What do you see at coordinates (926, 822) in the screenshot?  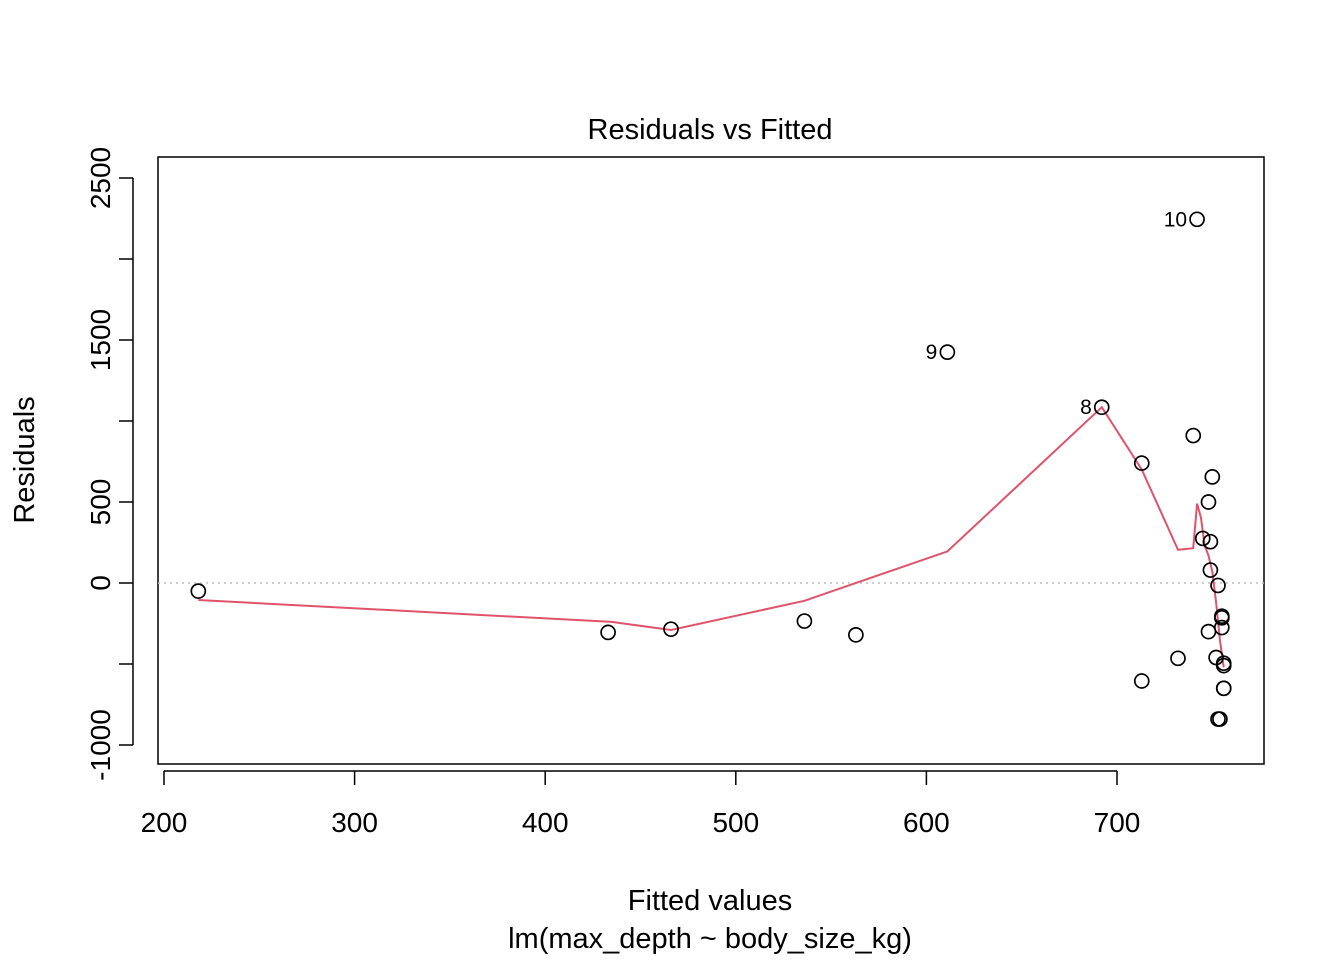 I see `x-tick-label: 600` at bounding box center [926, 822].